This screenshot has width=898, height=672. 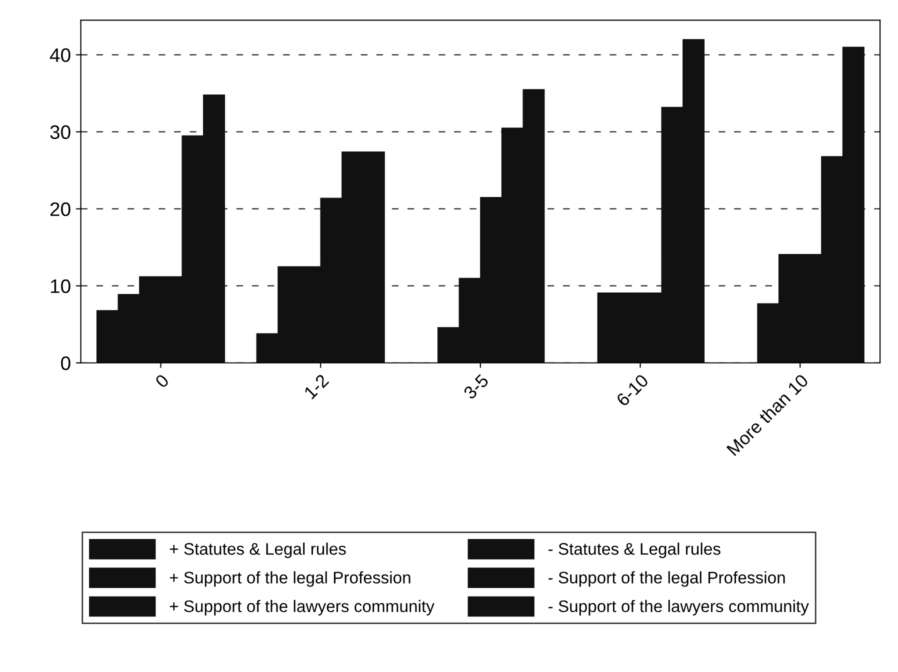 What do you see at coordinates (60, 286) in the screenshot?
I see `y-tick-label: 10` at bounding box center [60, 286].